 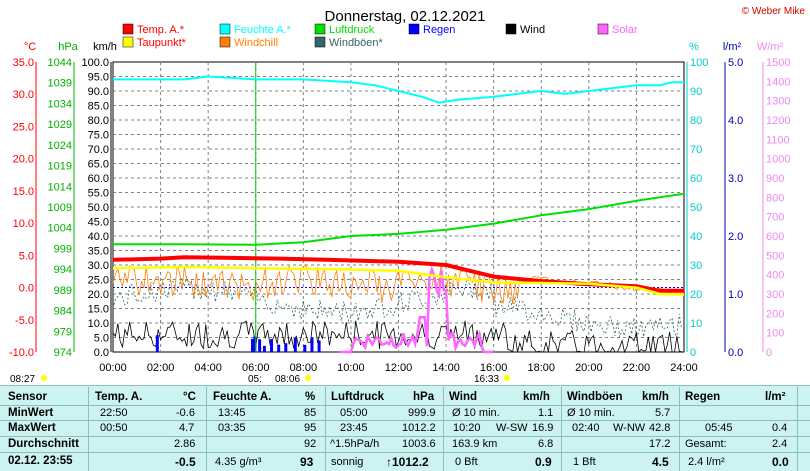 What do you see at coordinates (696, 92) in the screenshot?
I see `hum-tick: 90` at bounding box center [696, 92].